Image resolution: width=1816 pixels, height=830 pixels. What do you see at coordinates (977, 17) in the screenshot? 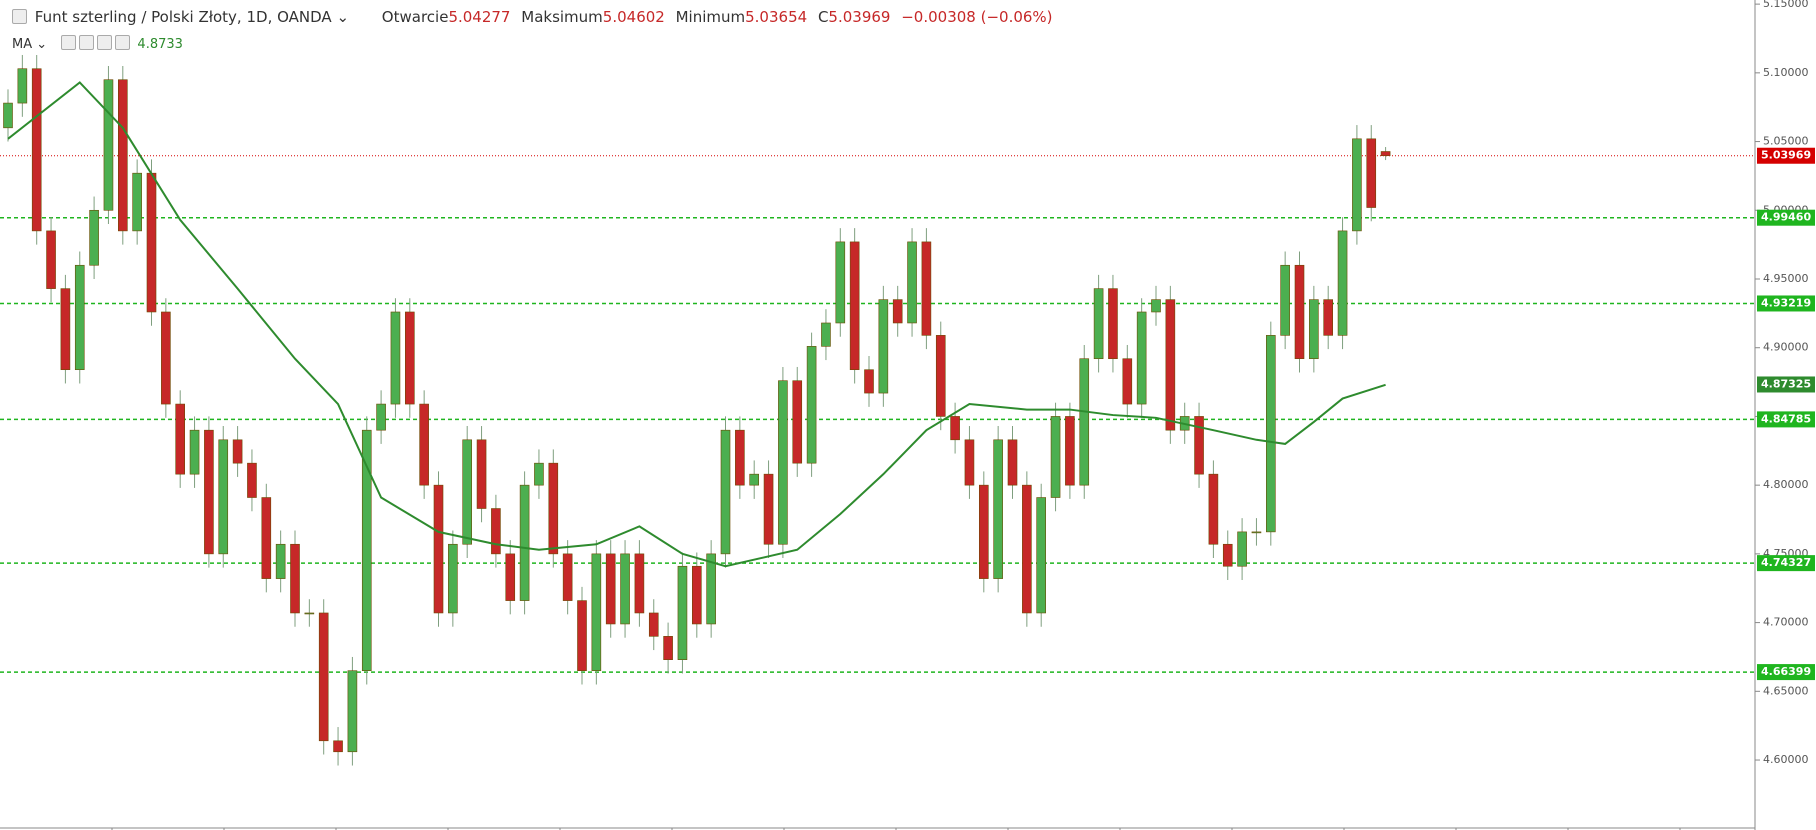
I see `change-value: −0.00308 (−0.06%)` at bounding box center [977, 17].